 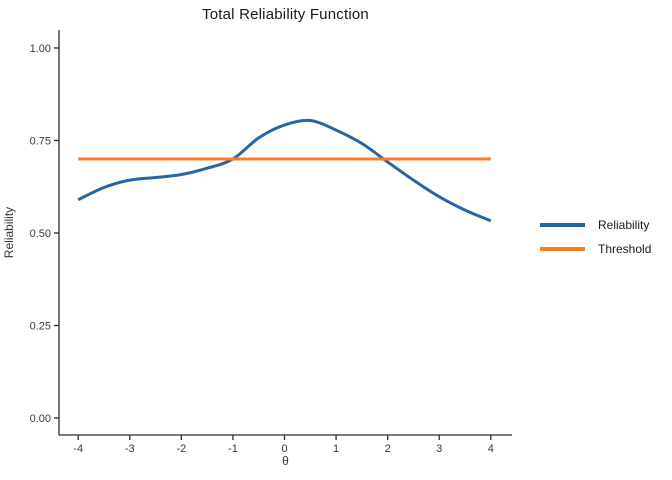 I want to click on x-tick-label: 3, so click(x=439, y=449).